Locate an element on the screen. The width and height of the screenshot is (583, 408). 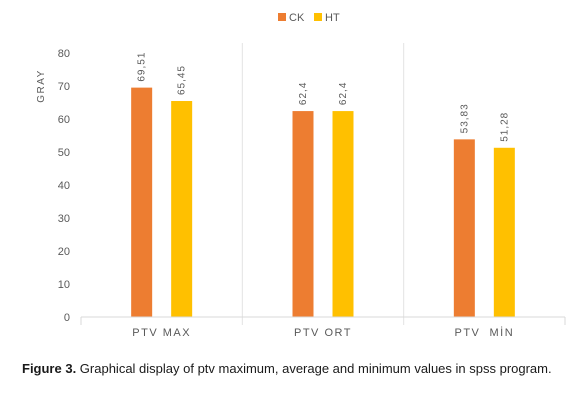
y-axis-label: GRAY is located at coordinates (41, 86).